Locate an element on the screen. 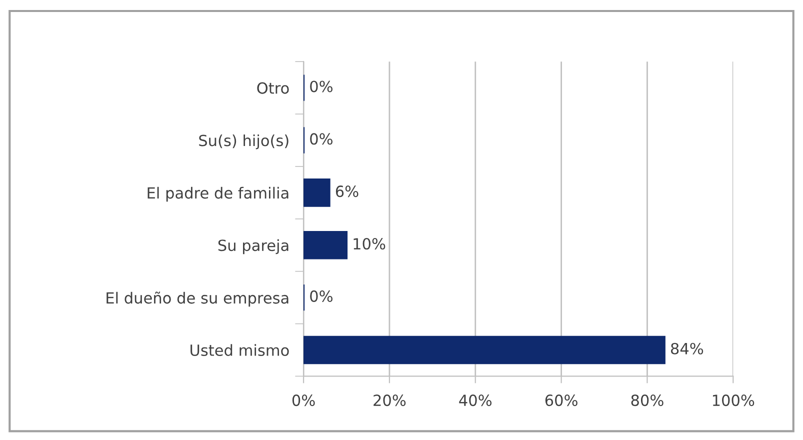 The height and width of the screenshot is (440, 803). y-tick-label: Su pareja is located at coordinates (253, 246).